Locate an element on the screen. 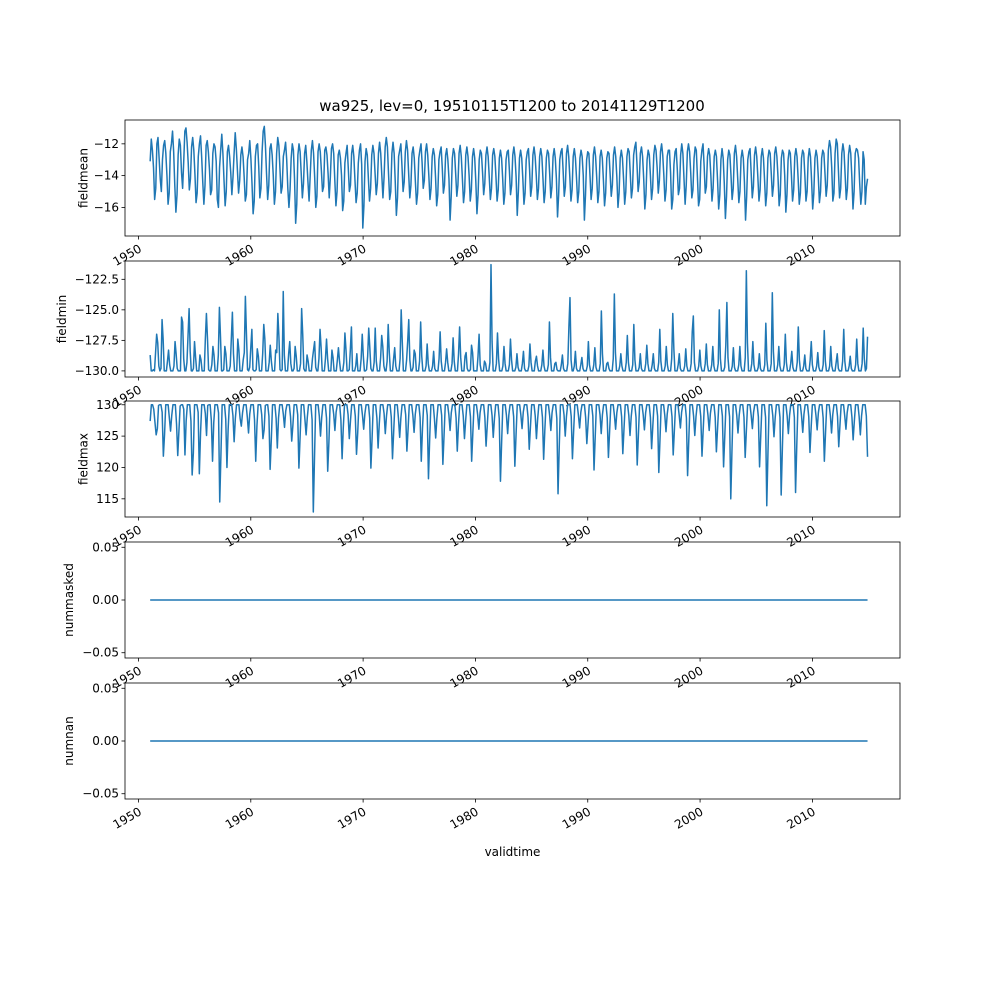 Image resolution: width=1000 pixels, height=1000 pixels. y-tick-label--125: −125.0 is located at coordinates (97, 310).